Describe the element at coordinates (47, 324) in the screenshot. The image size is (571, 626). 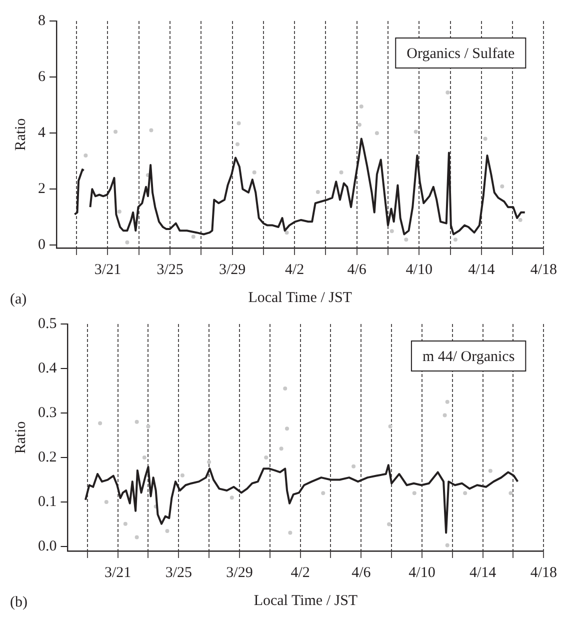
I see `y-tick-label: 0.5` at that location.